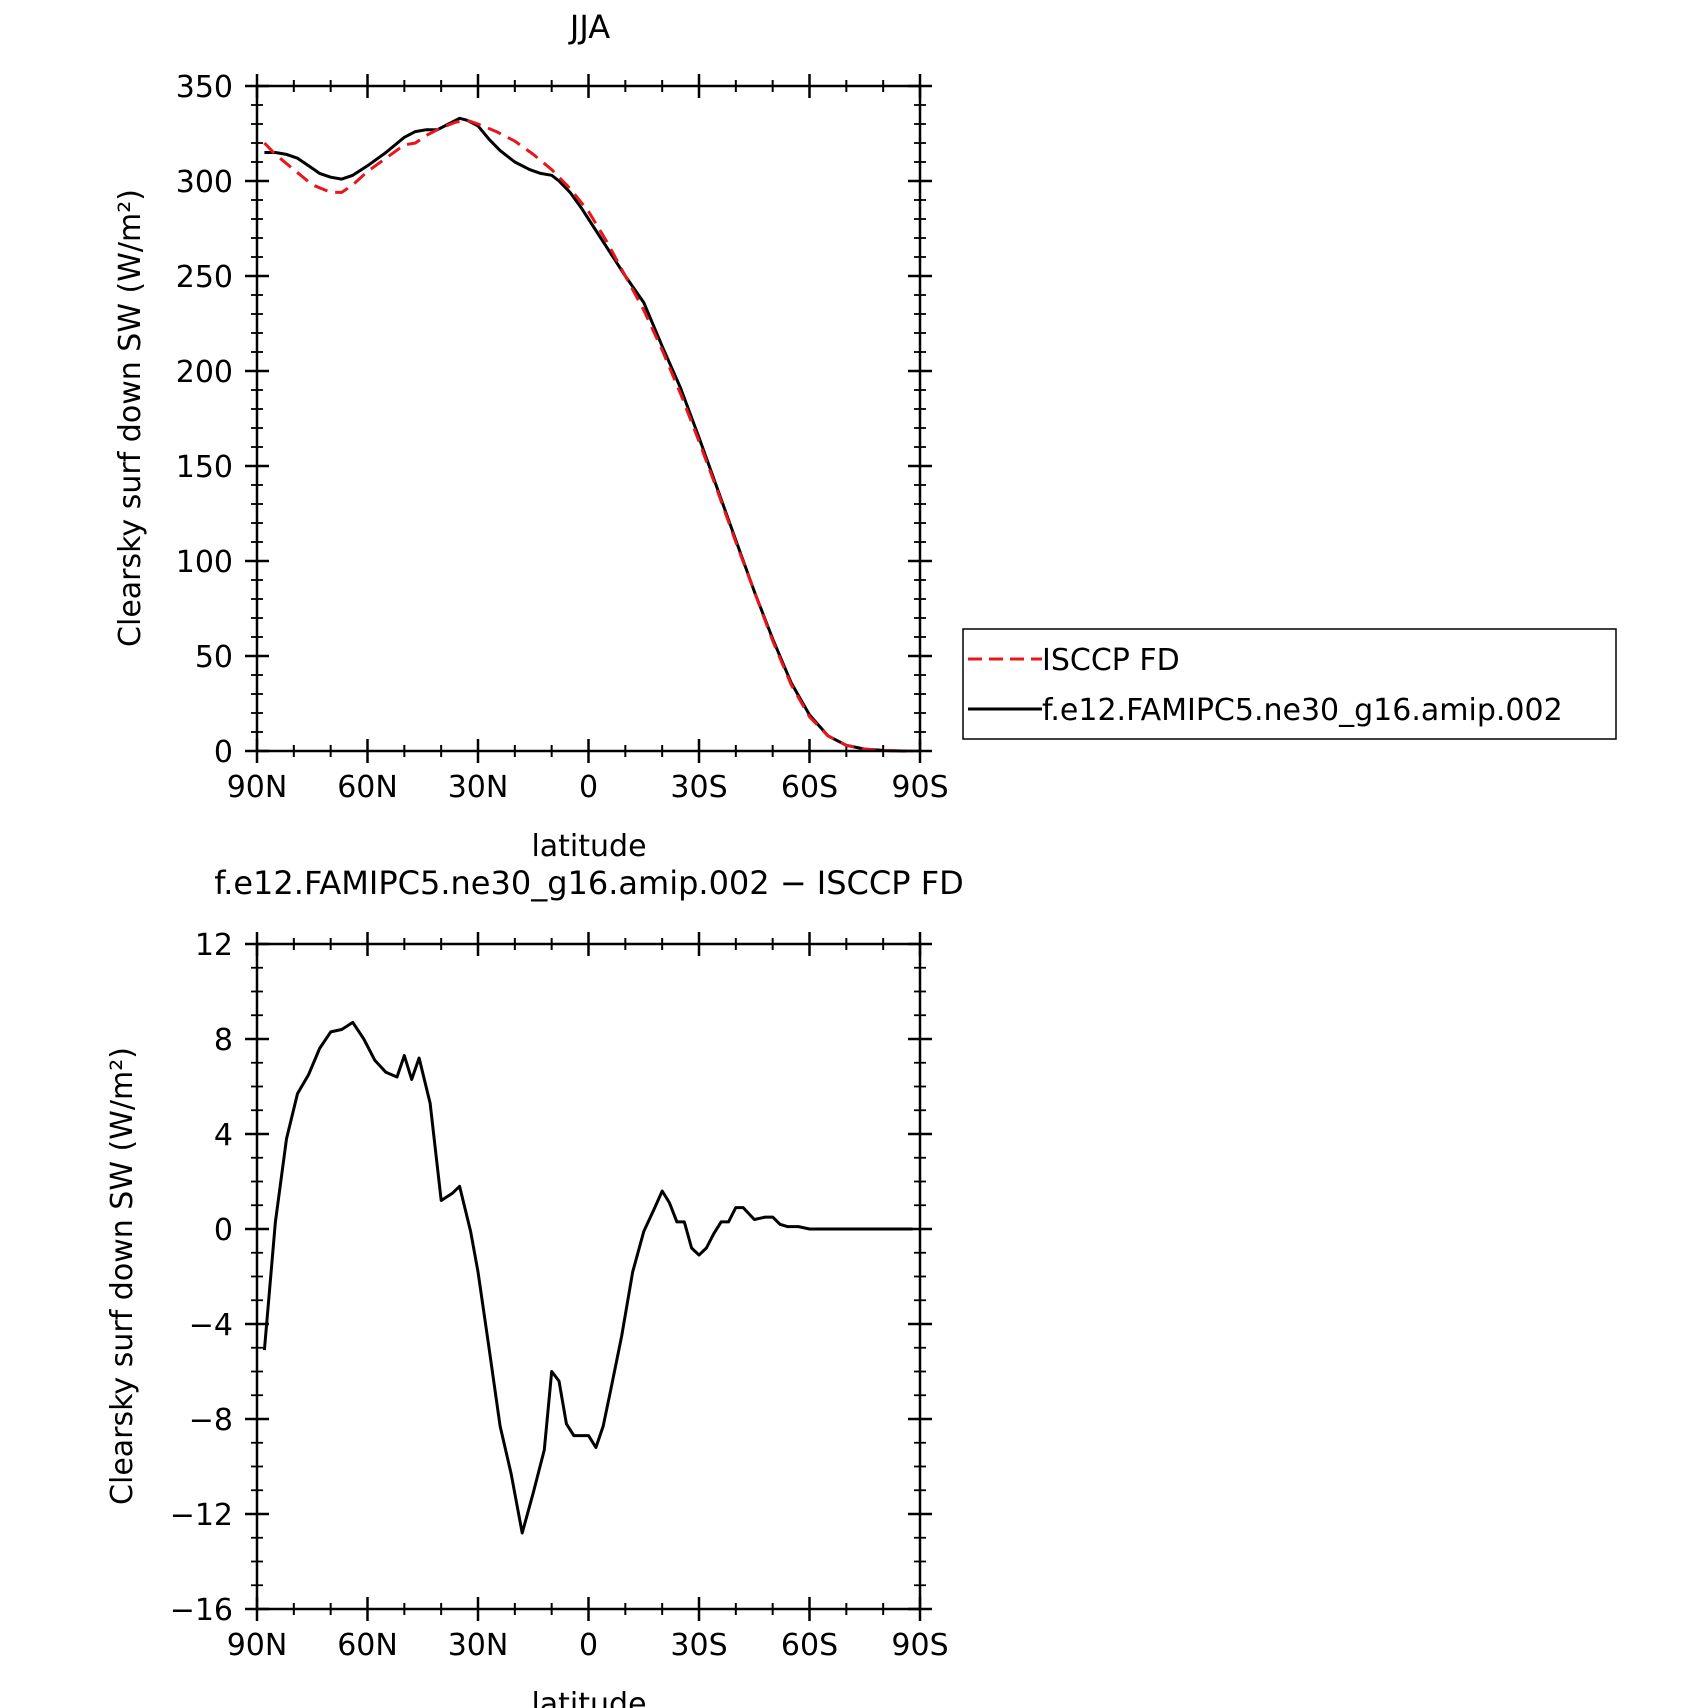  What do you see at coordinates (204, 87) in the screenshot?
I see `top-y-tick-label: 350` at bounding box center [204, 87].